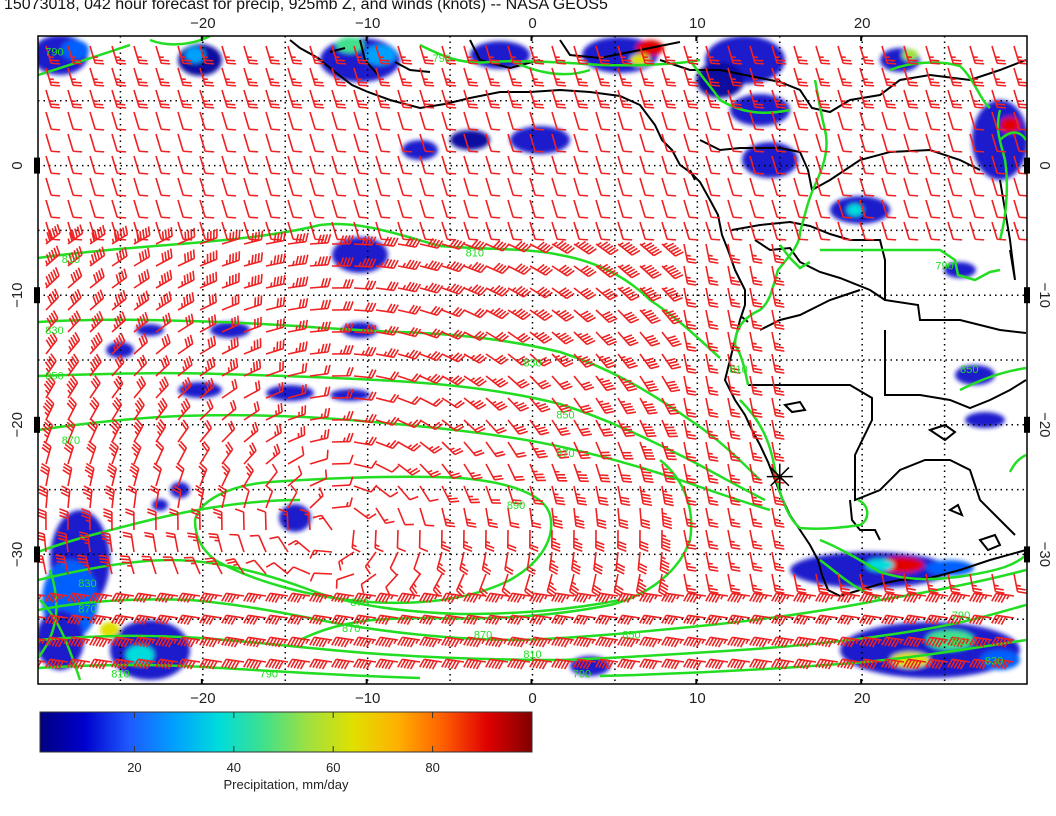 The image size is (1056, 816). What do you see at coordinates (720, 80) in the screenshot?
I see `precip-blob` at bounding box center [720, 80].